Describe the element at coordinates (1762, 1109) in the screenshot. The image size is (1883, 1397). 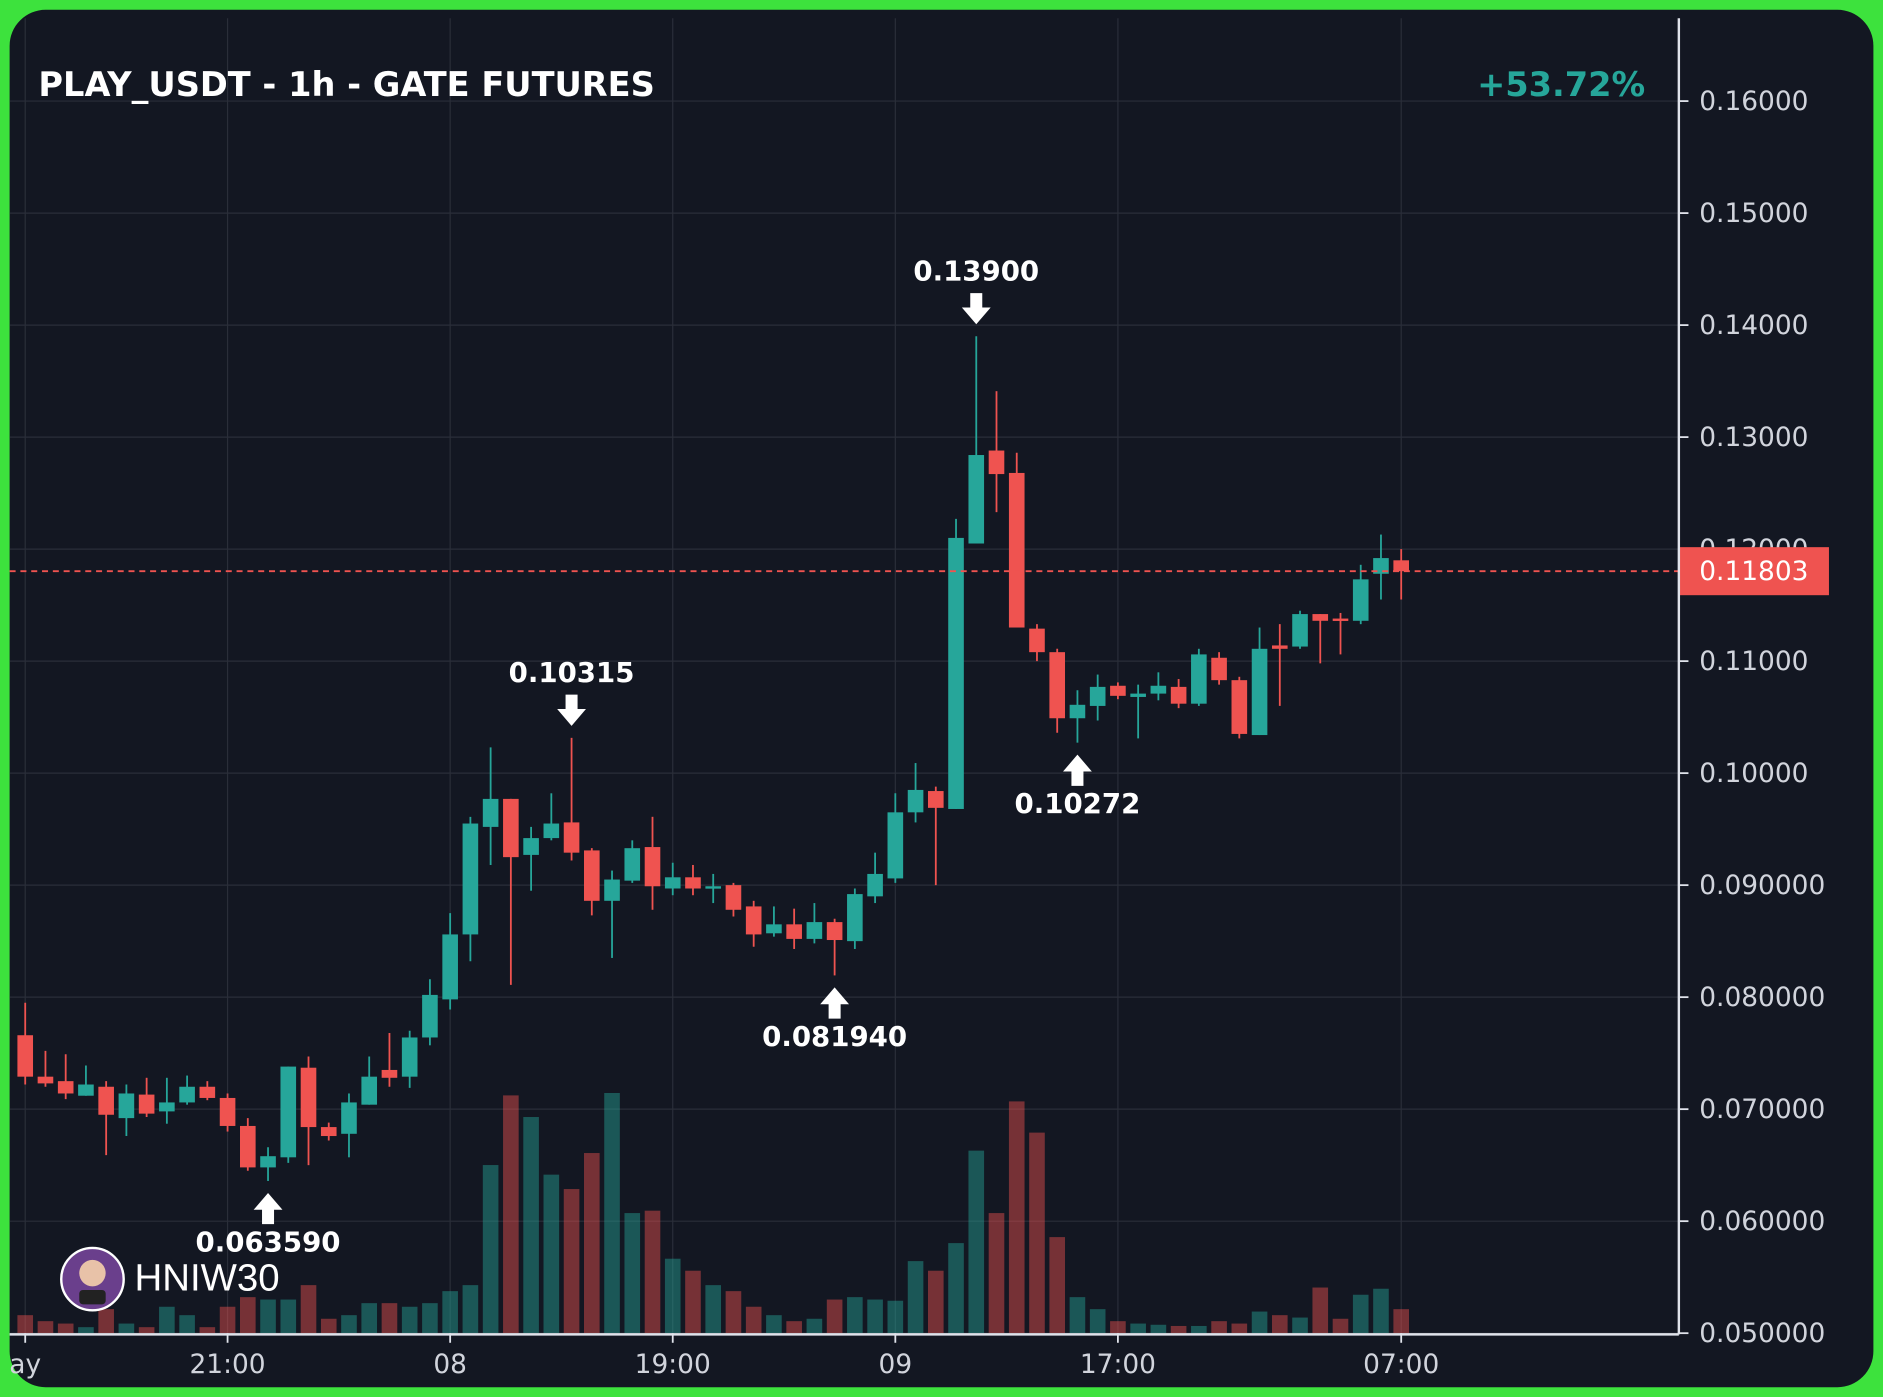
I see `y-tick-label: 0.070000` at that location.